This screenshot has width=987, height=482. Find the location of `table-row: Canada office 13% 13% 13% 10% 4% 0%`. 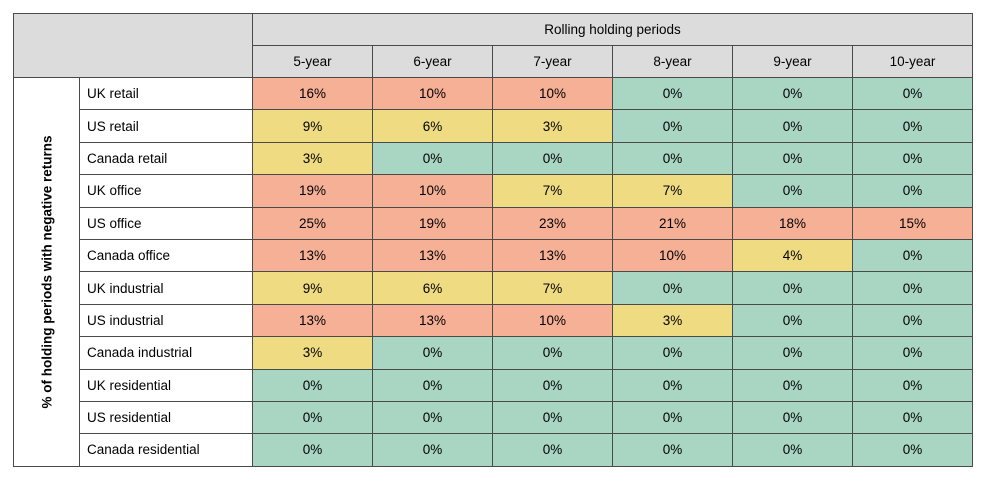

table-row: Canada office 13% 13% 13% 10% 4% 0% is located at coordinates (493, 255).